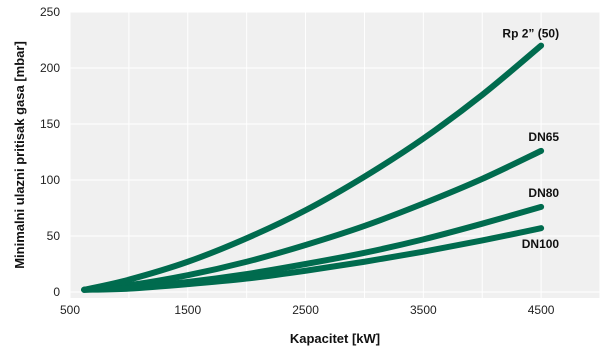  What do you see at coordinates (335, 338) in the screenshot?
I see `x-axis-title: Kapacitet [kW]` at bounding box center [335, 338].